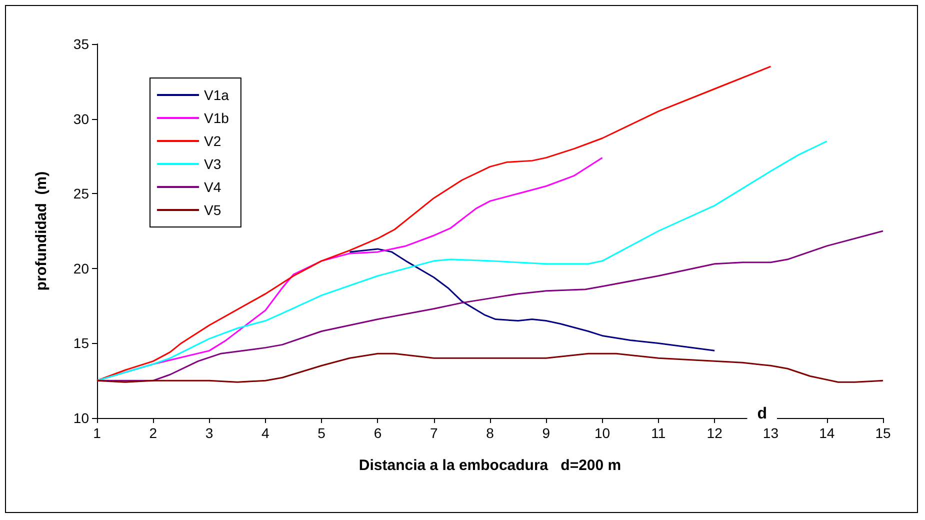 Image resolution: width=925 pixels, height=520 pixels. Describe the element at coordinates (322, 433) in the screenshot. I see `x-tick-label: 5` at that location.